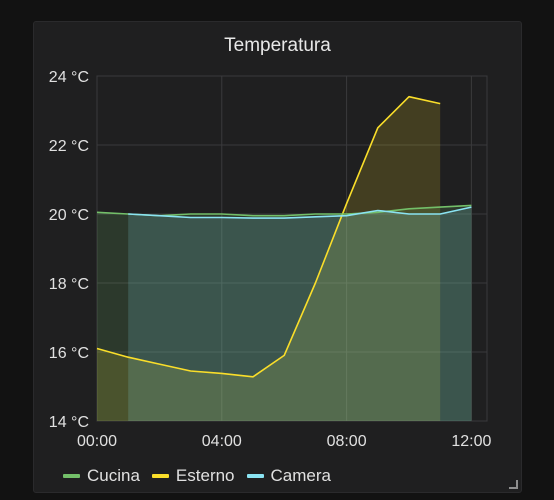 This screenshot has height=500, width=554. Describe the element at coordinates (69, 77) in the screenshot. I see `y-tick-label: 24 °C` at that location.